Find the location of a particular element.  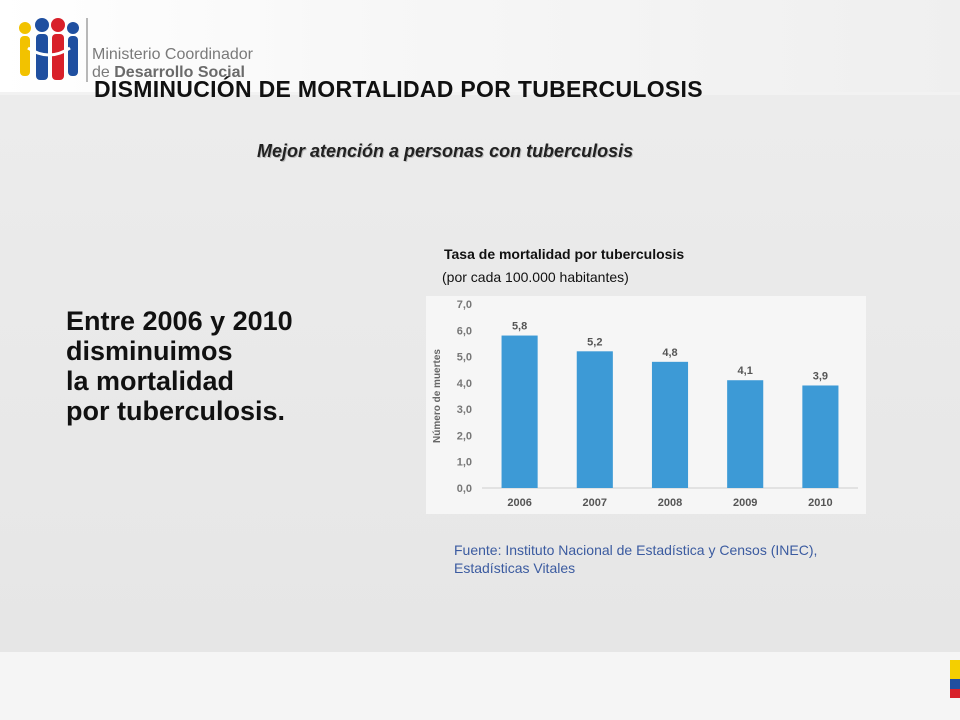

org-name-bold: Desarrollo Social is located at coordinates (179, 72).